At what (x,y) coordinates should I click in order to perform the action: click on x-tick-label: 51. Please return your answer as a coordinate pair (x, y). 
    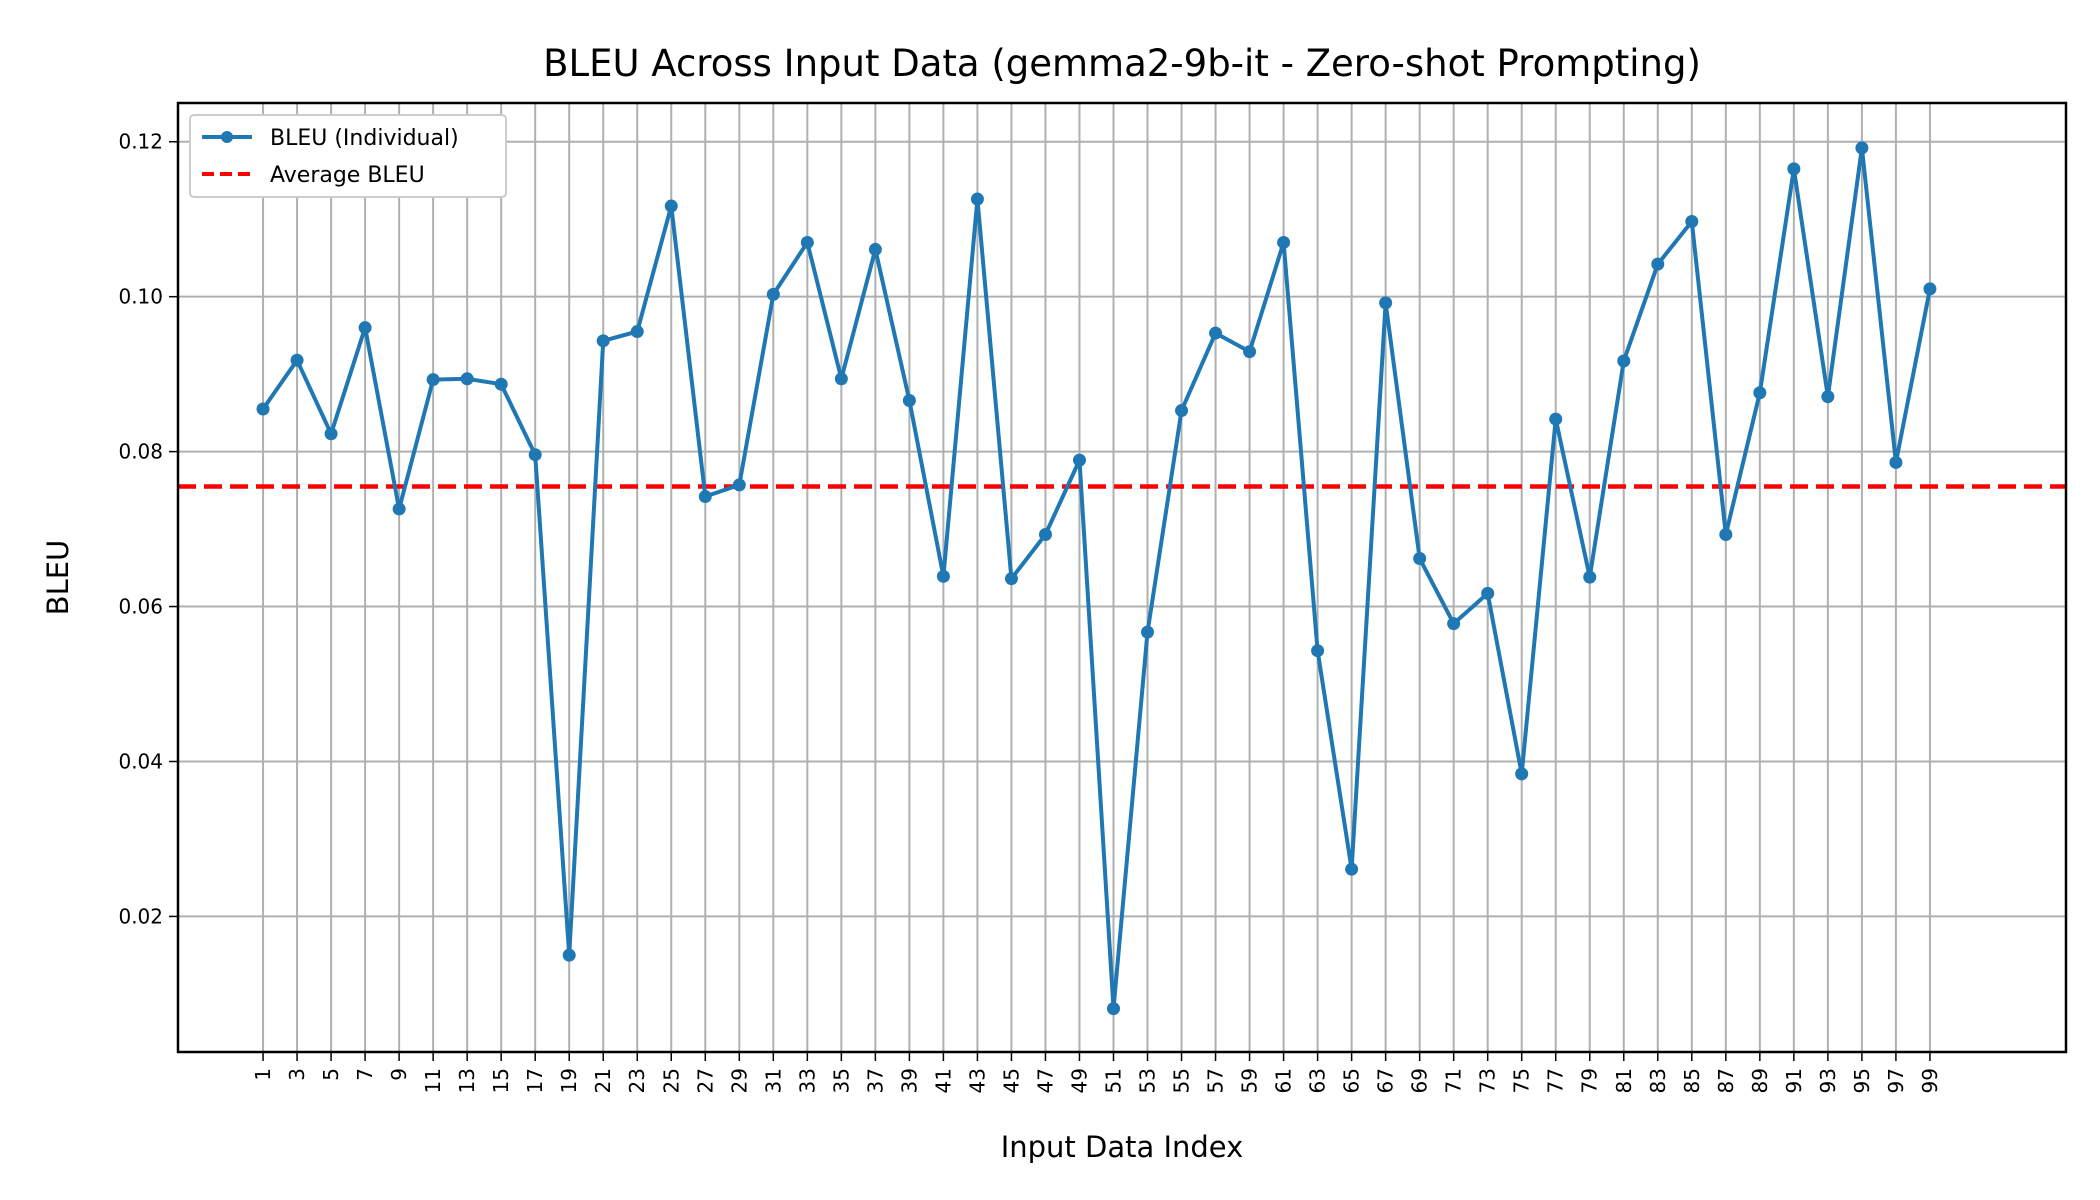
    Looking at the image, I should click on (1113, 1080).